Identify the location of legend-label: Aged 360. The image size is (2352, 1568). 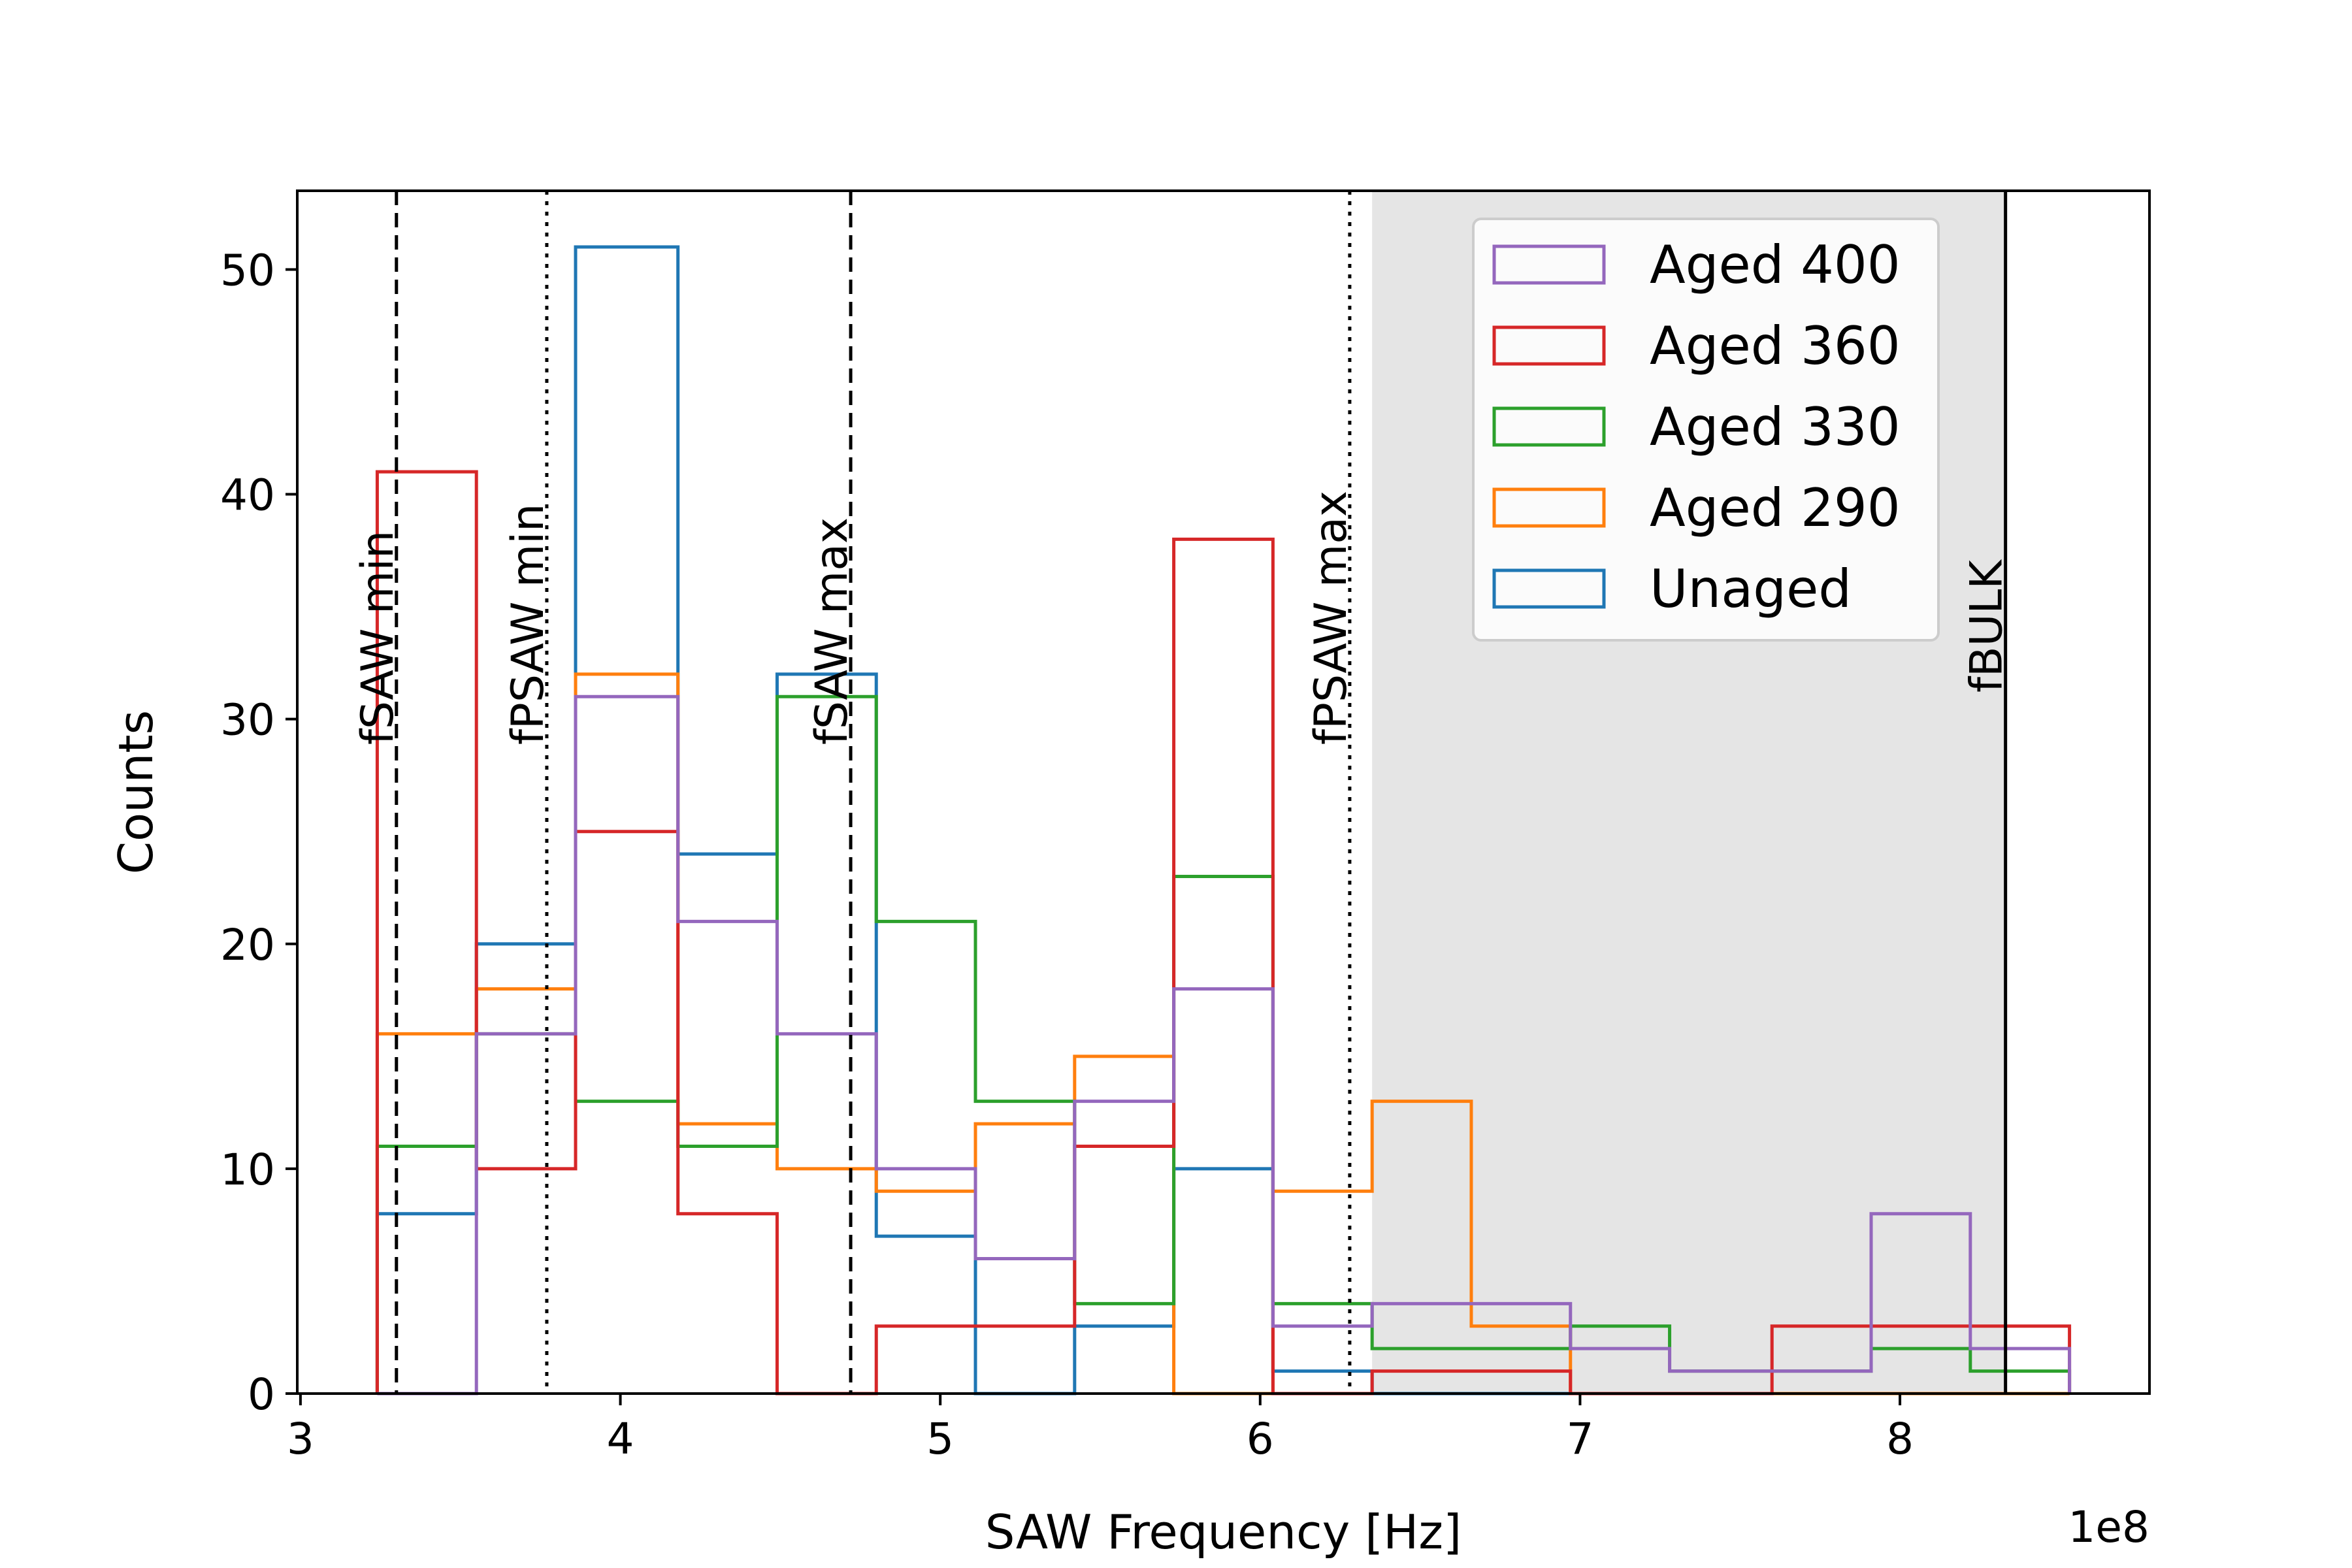
(1775, 346).